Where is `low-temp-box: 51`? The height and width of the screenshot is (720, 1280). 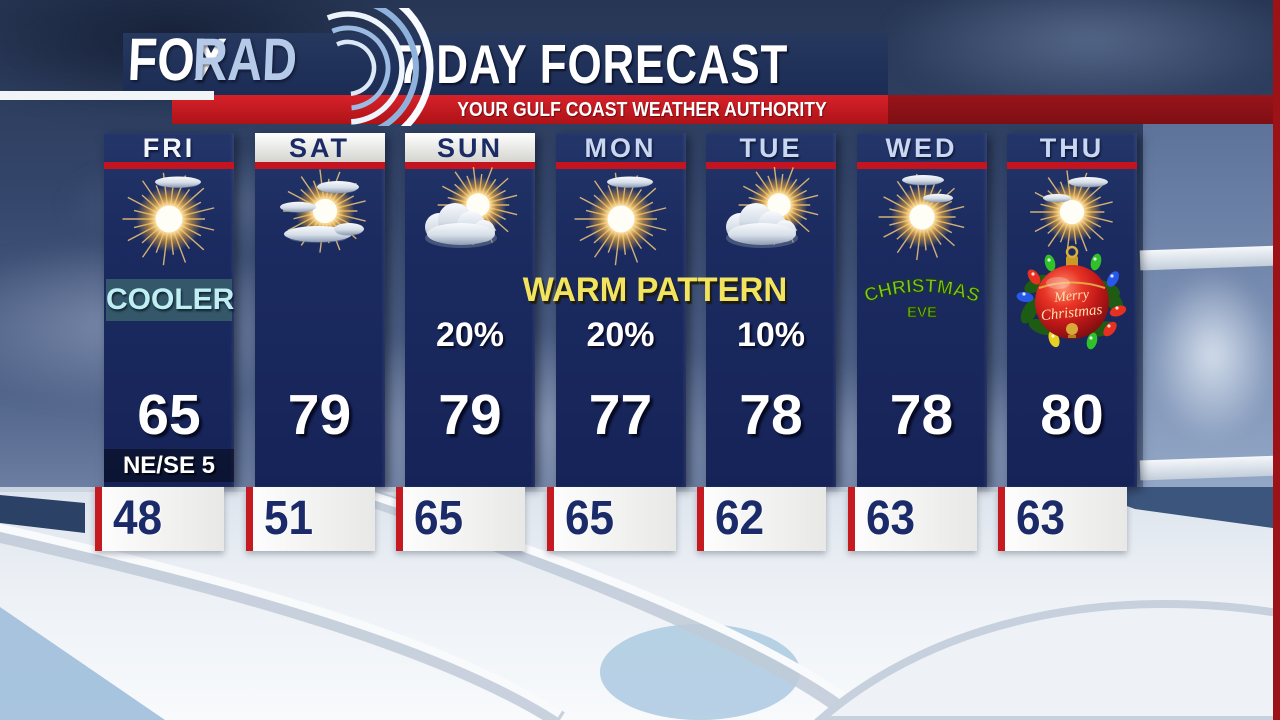 low-temp-box: 51 is located at coordinates (310, 519).